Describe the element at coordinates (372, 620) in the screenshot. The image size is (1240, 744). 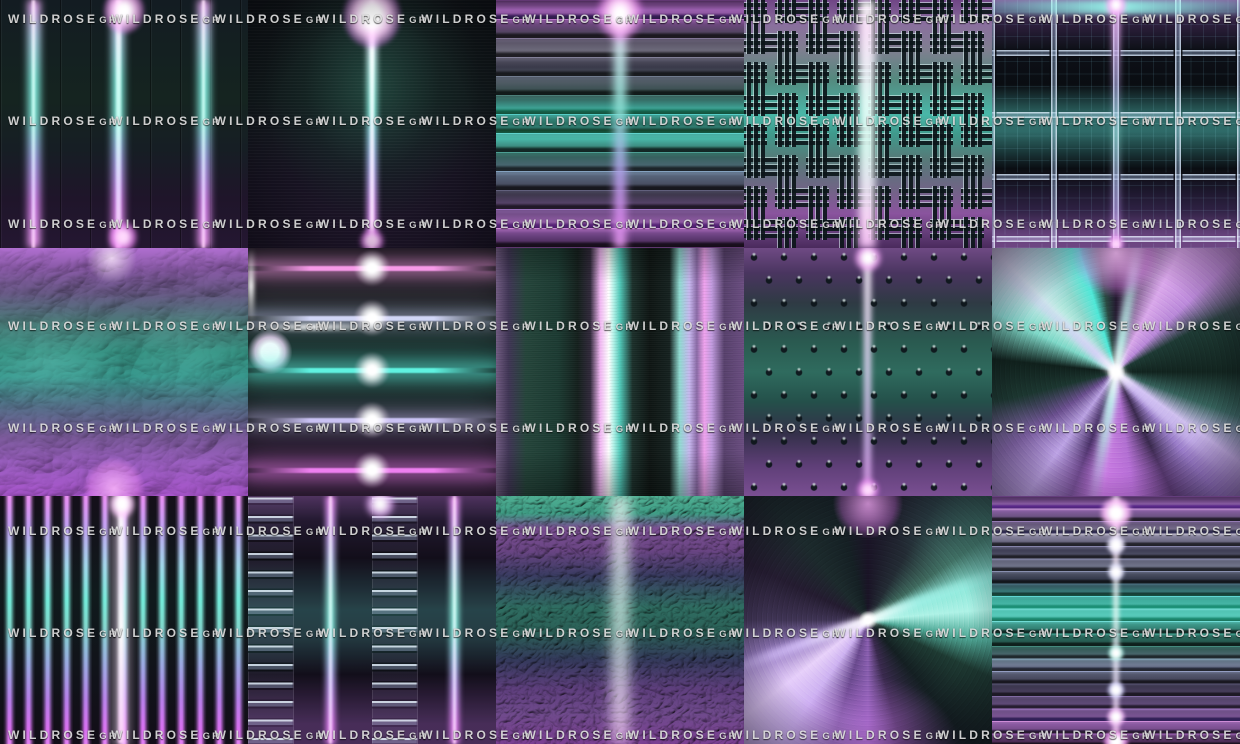
I see `texture-tile-ladder-panels` at that location.